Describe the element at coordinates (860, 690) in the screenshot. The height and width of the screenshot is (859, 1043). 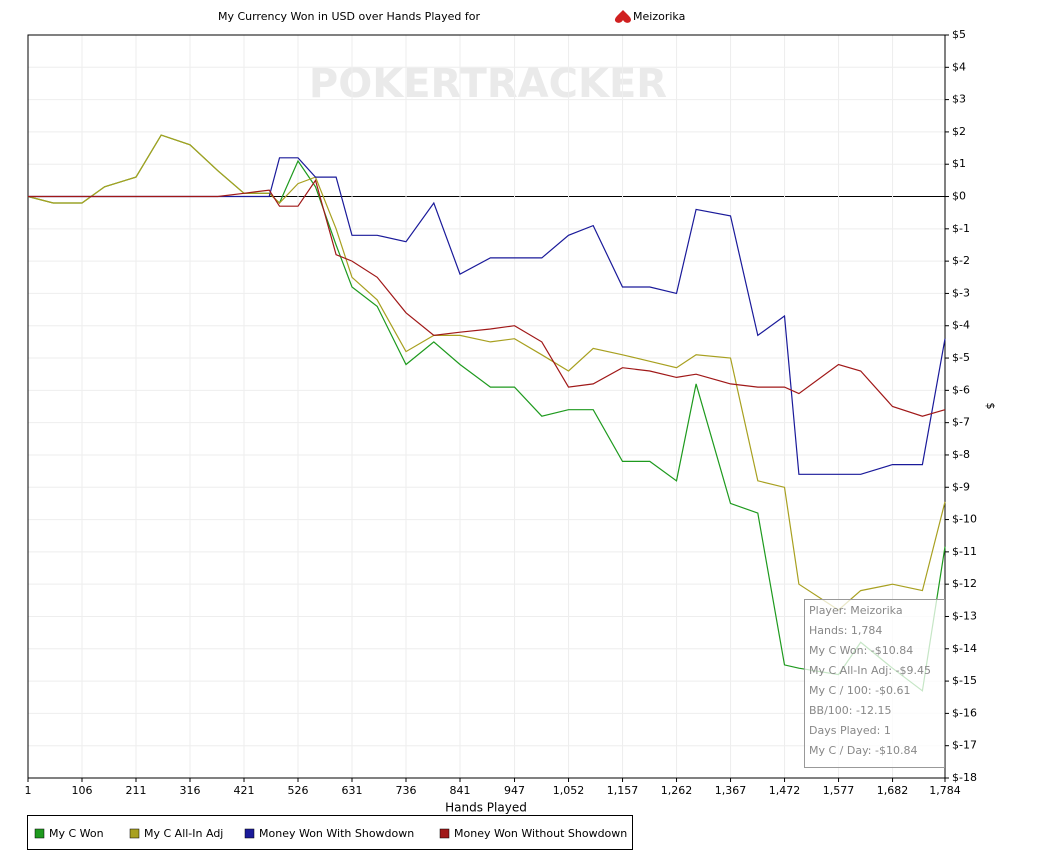
I see `tooltip-line: My C / 100: -$0.61` at that location.